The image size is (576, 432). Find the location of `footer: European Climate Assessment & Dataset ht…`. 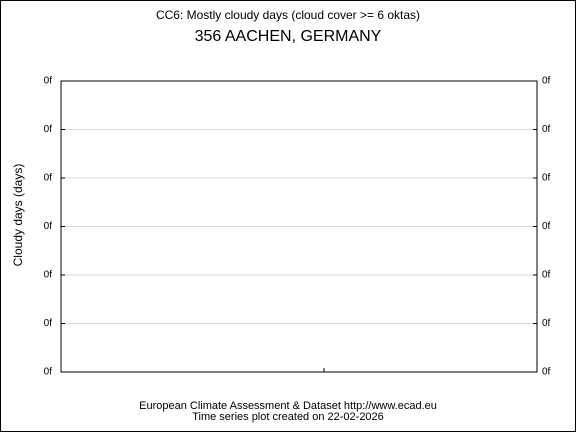

footer: European Climate Assessment & Dataset ht… is located at coordinates (288, 406).